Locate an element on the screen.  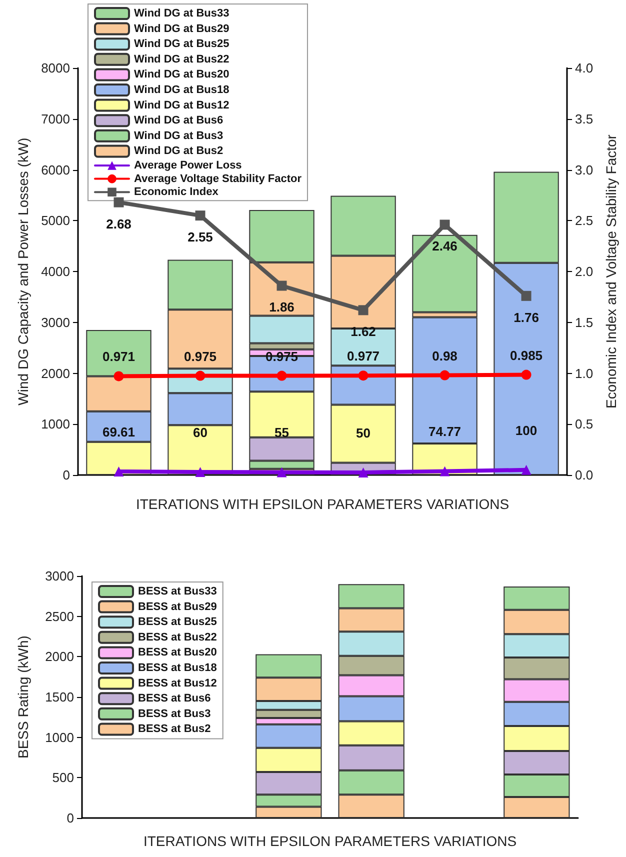
legend-label: BESS at Bus22 is located at coordinates (177, 637).